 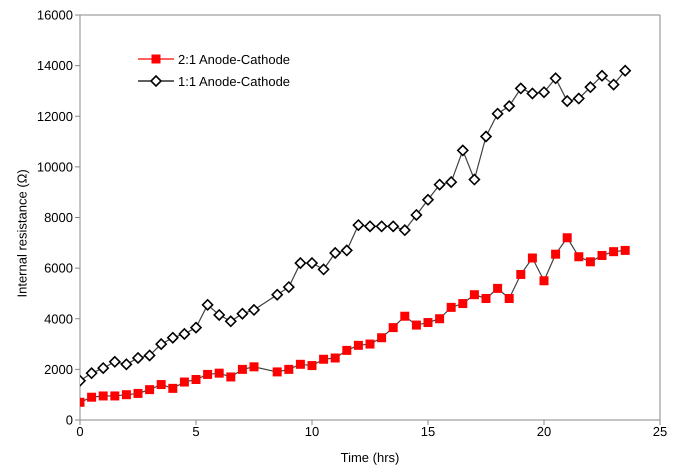 What do you see at coordinates (80, 432) in the screenshot?
I see `x-tick-label: 0` at bounding box center [80, 432].